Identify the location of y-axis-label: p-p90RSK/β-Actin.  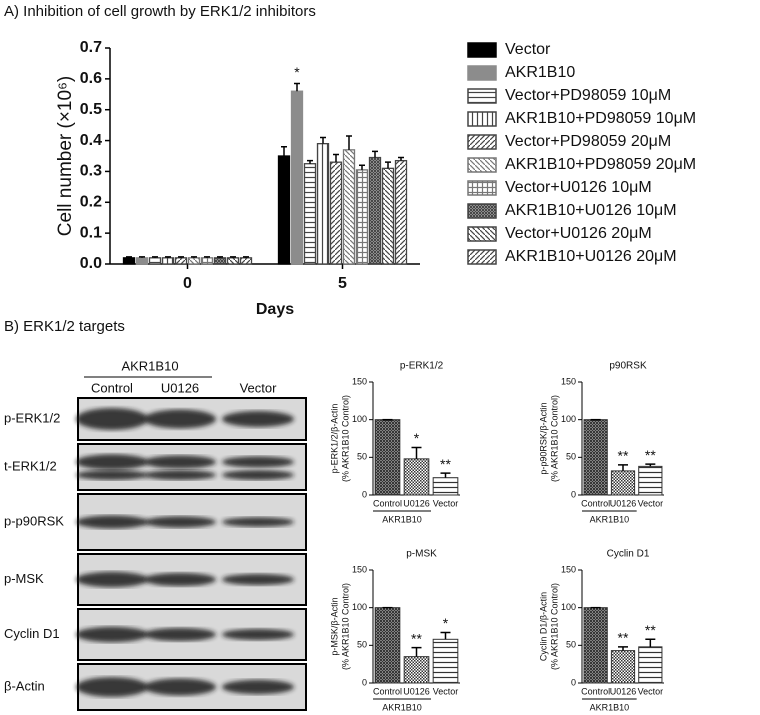
(543, 438).